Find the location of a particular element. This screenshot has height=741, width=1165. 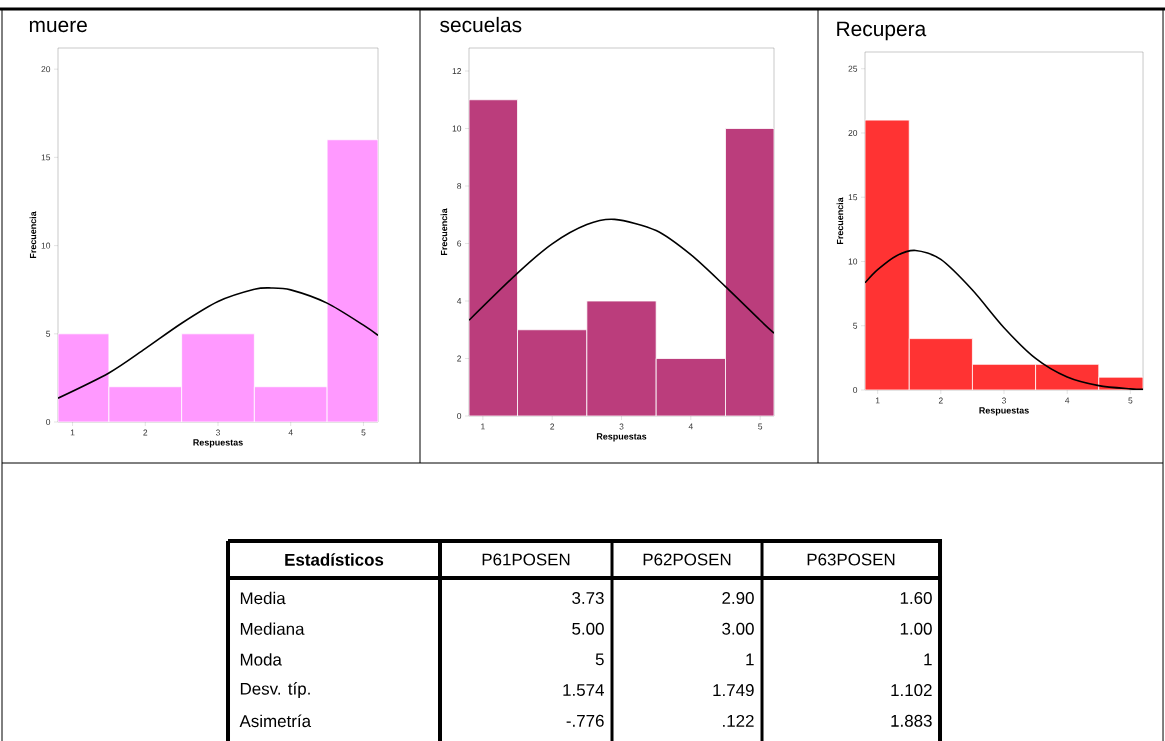

data-label: 1.00 is located at coordinates (916, 628).